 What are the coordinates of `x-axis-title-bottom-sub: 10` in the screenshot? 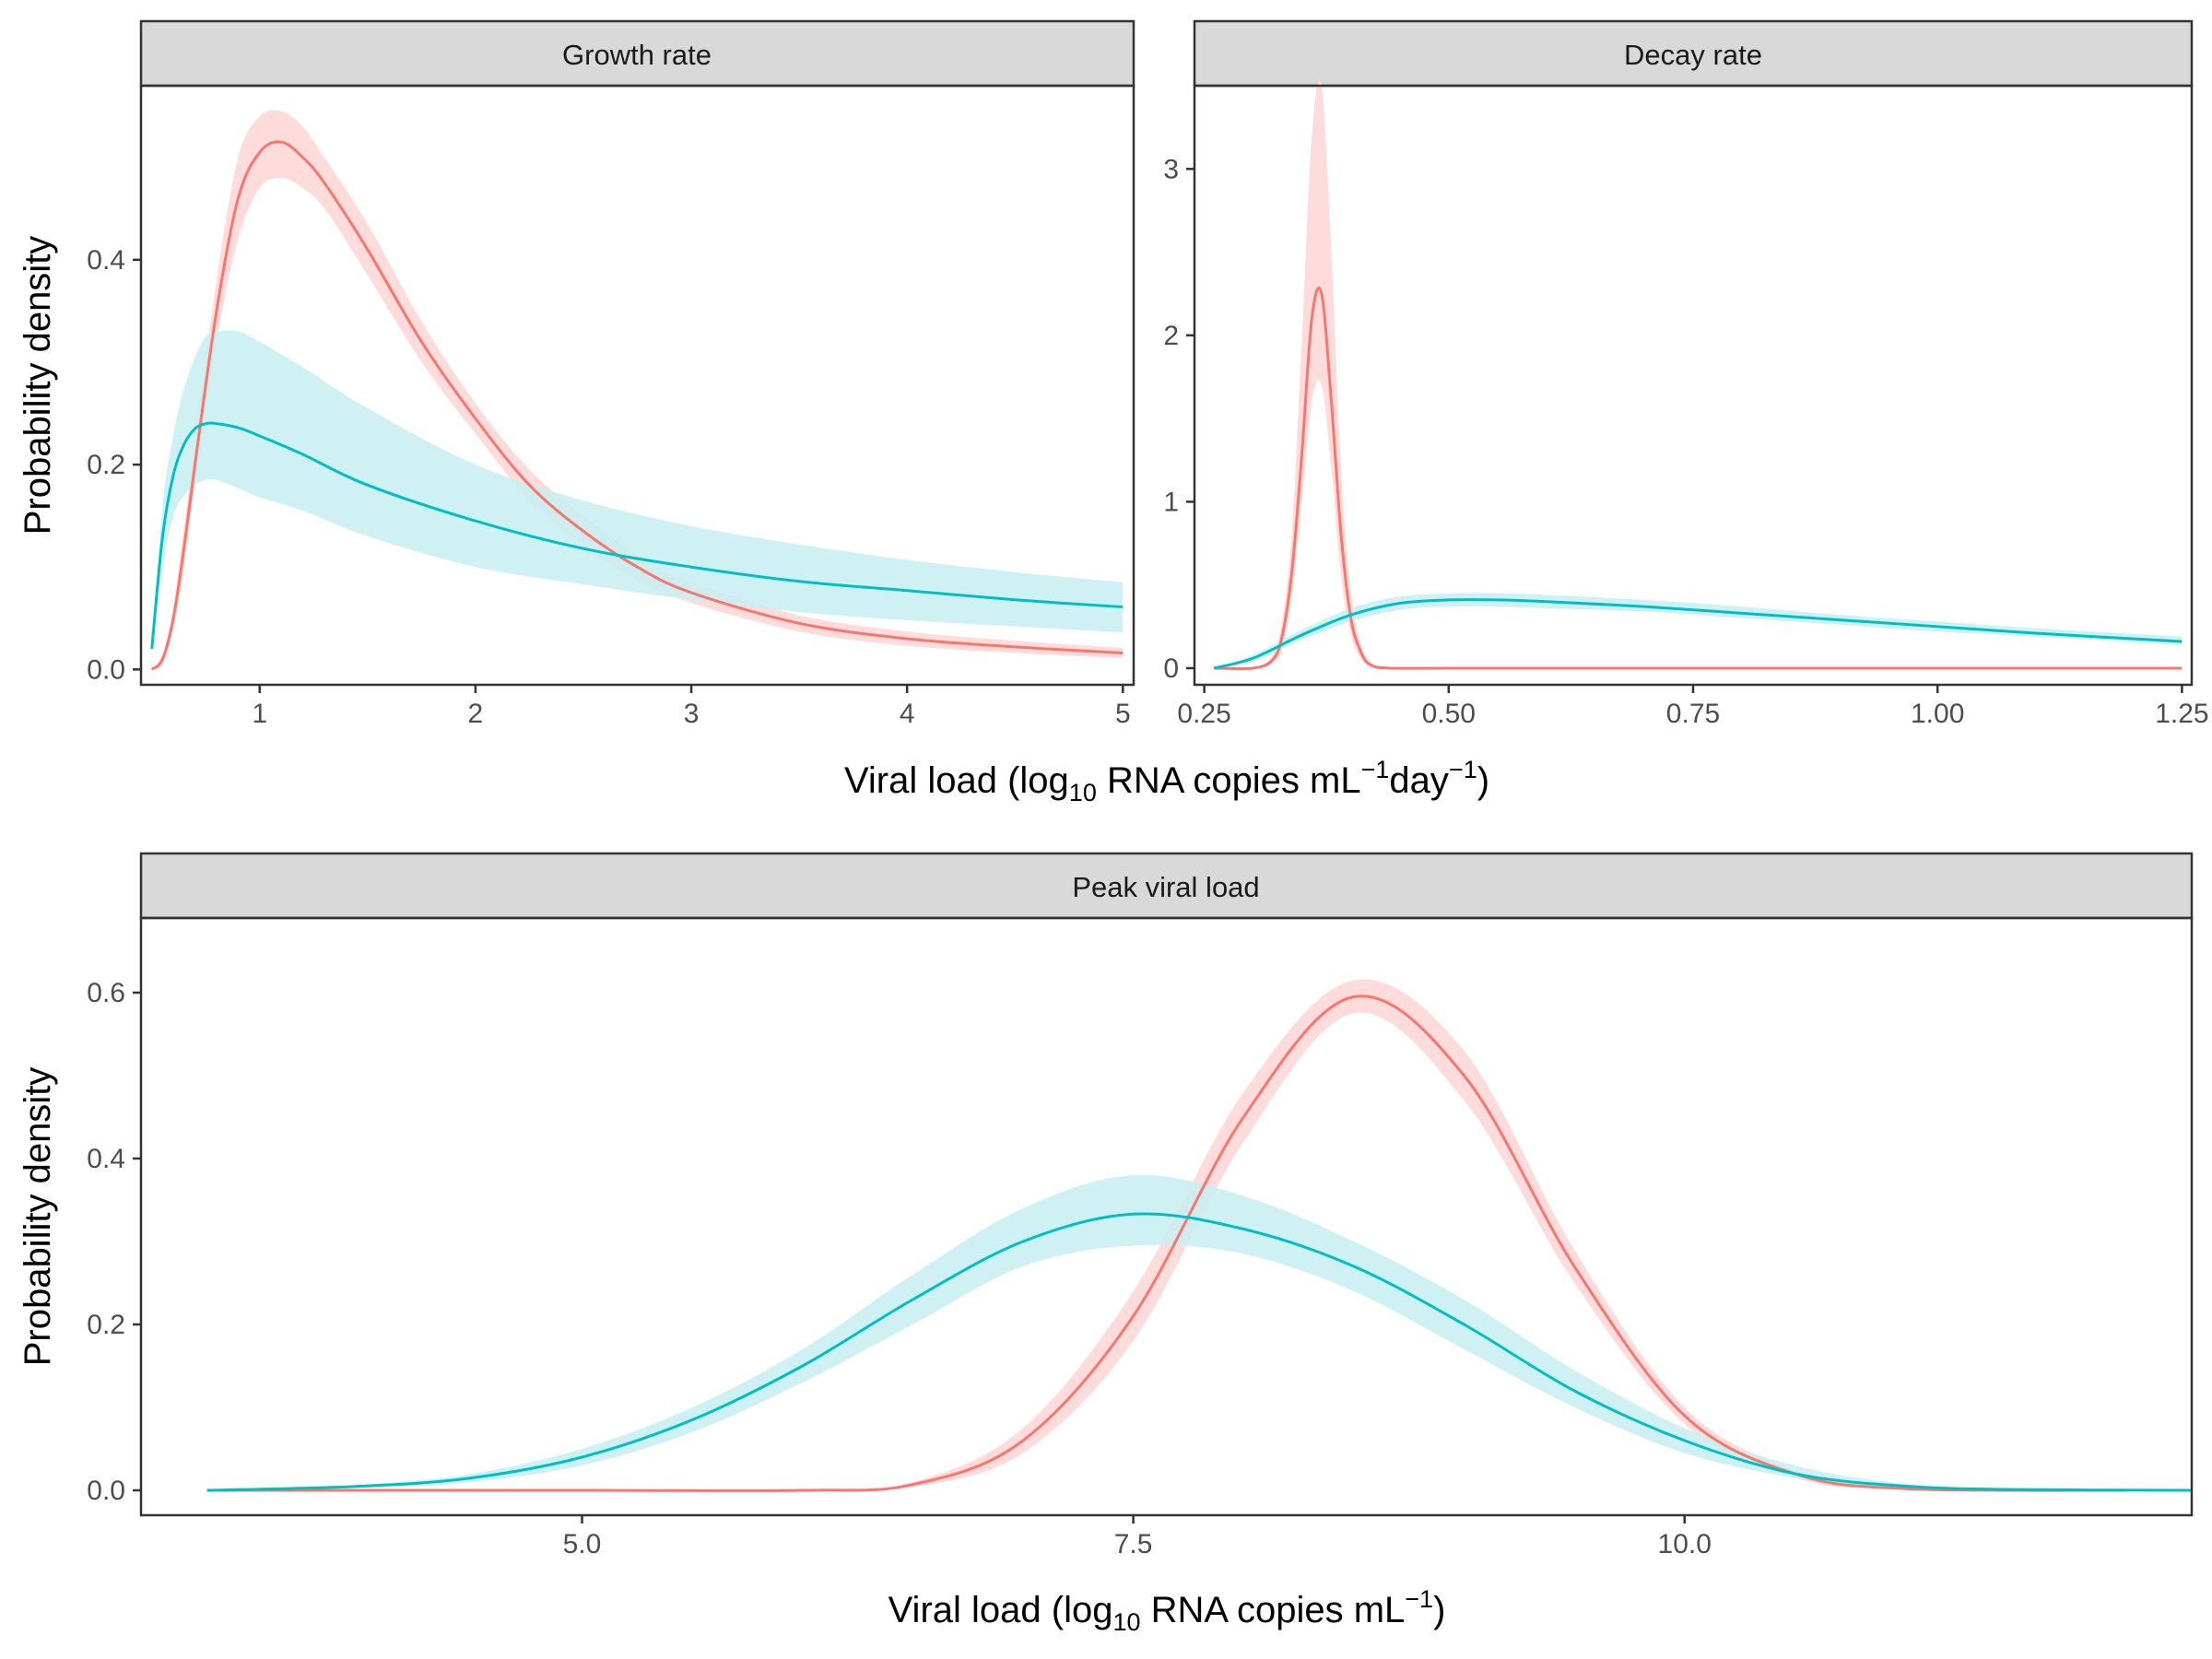 It's located at (1126, 1622).